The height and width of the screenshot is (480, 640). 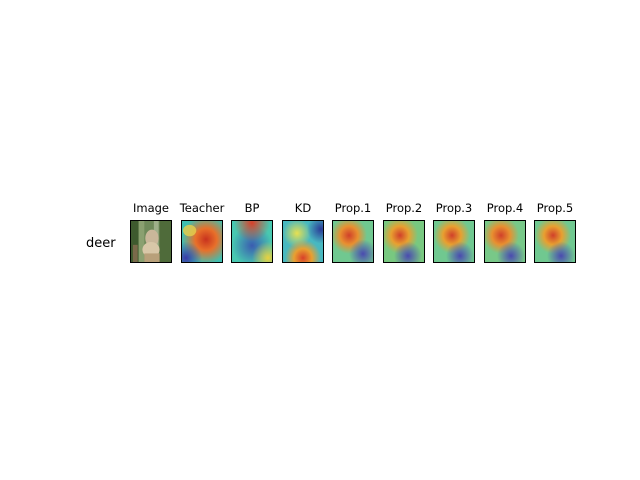 What do you see at coordinates (555, 241) in the screenshot?
I see `heatmap-prop5` at bounding box center [555, 241].